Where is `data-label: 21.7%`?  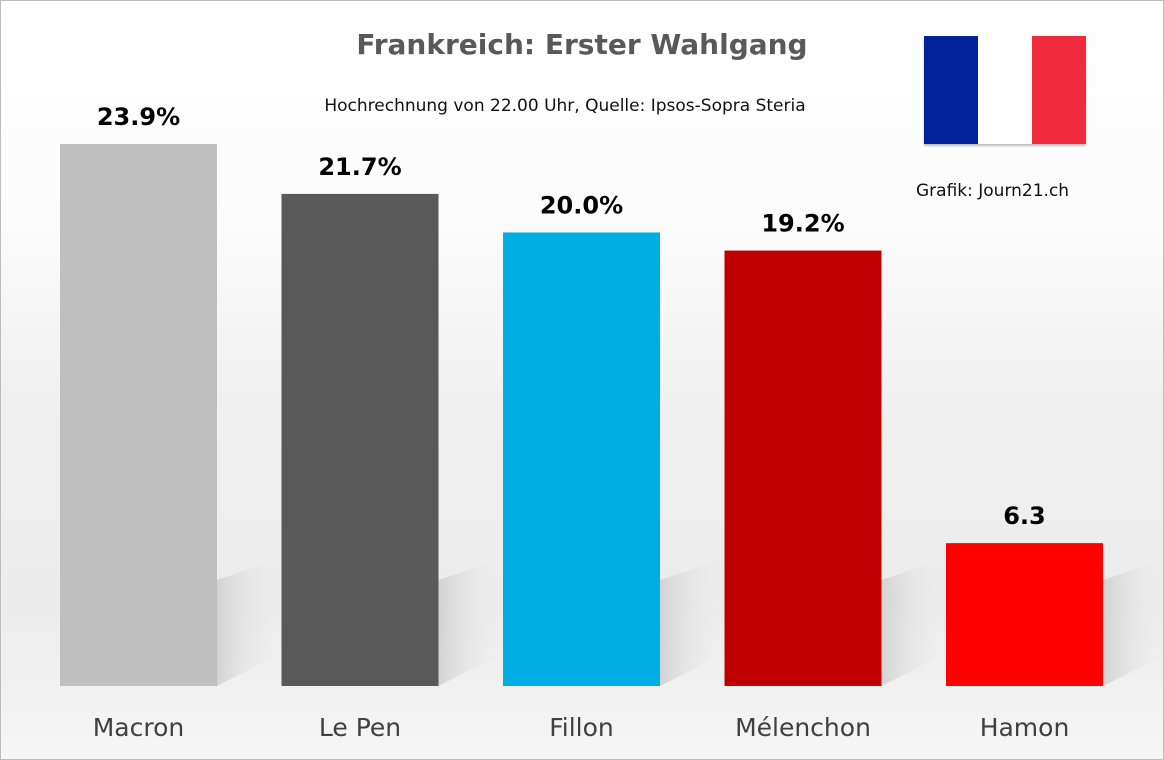
data-label: 21.7% is located at coordinates (359, 167).